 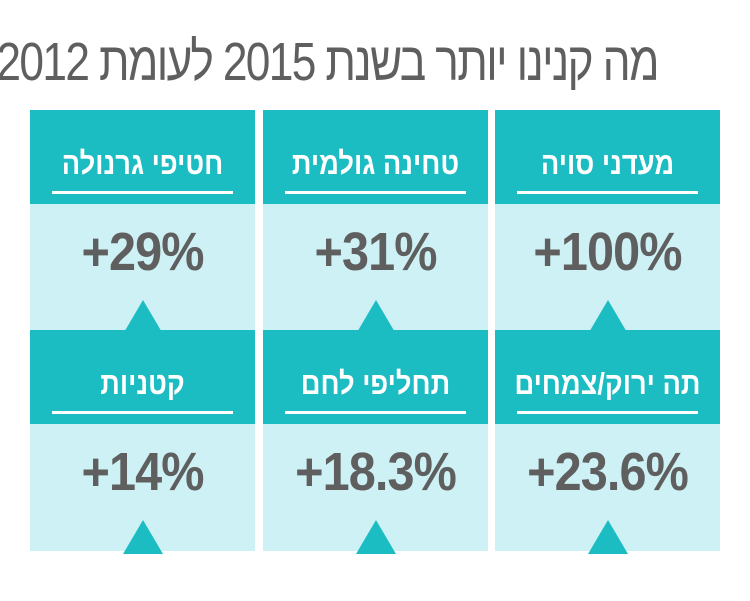 I want to click on stat-card: תה ירוק/צמחים +23.6%, so click(x=607, y=442).